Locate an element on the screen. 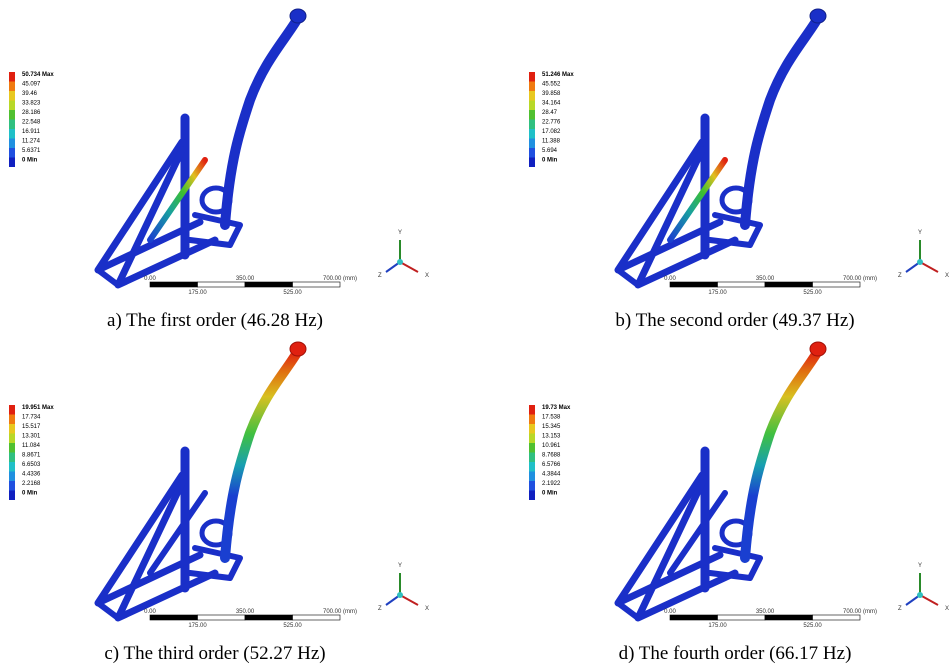  legend-label: 28.47 is located at coordinates (550, 113).